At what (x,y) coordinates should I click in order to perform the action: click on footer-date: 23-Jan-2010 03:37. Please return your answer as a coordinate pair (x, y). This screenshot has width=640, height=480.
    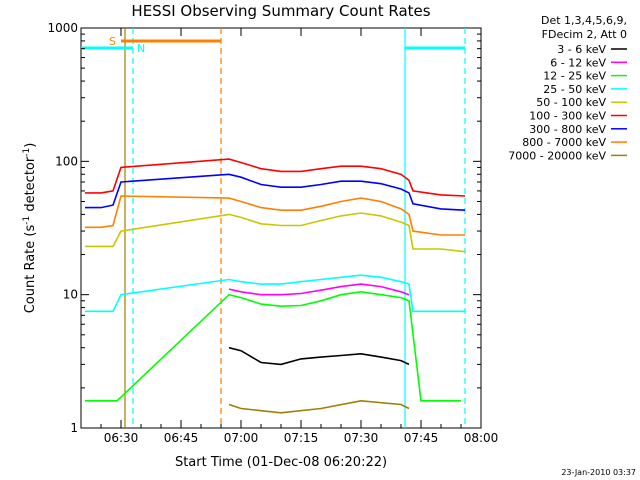
    Looking at the image, I should click on (598, 472).